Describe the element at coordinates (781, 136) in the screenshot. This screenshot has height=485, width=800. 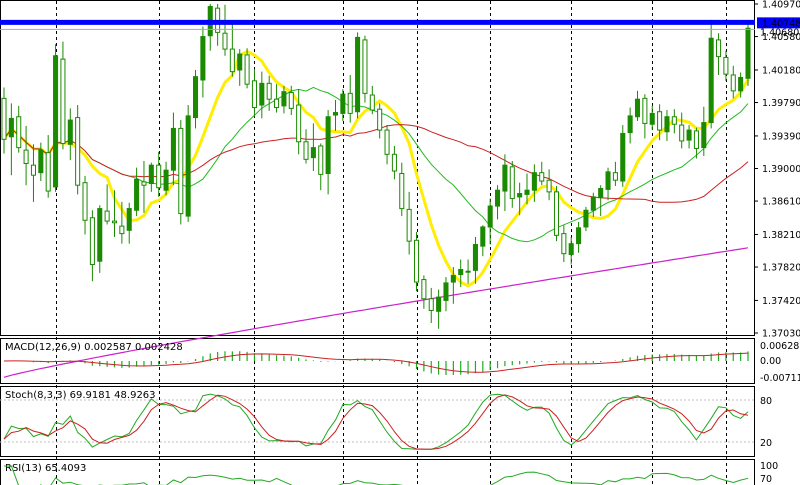
I see `price-tick-label-4: 1.39390` at that location.